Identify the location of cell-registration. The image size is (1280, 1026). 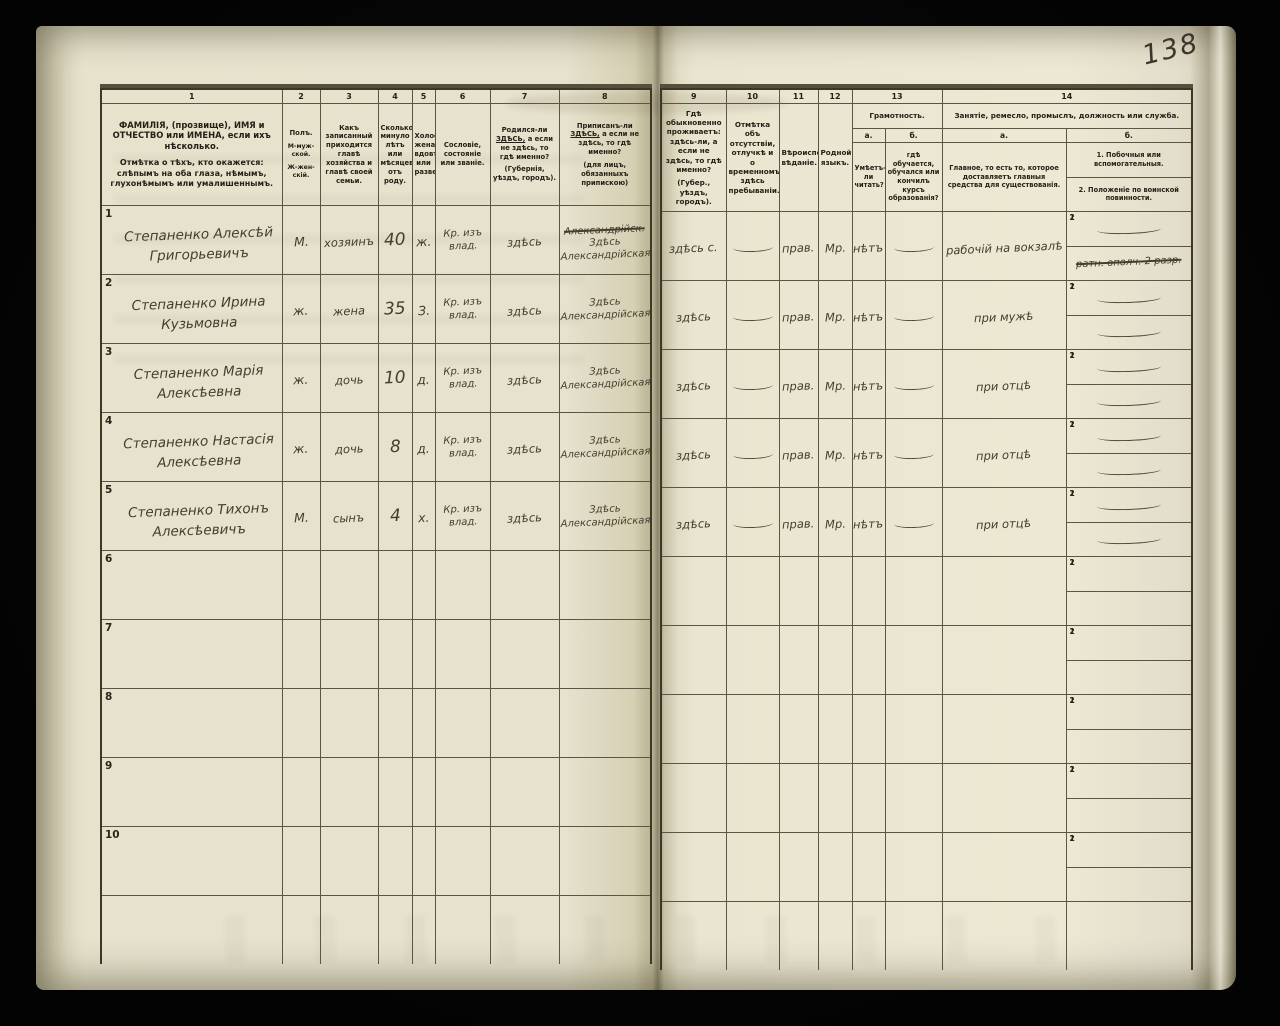
(605, 585).